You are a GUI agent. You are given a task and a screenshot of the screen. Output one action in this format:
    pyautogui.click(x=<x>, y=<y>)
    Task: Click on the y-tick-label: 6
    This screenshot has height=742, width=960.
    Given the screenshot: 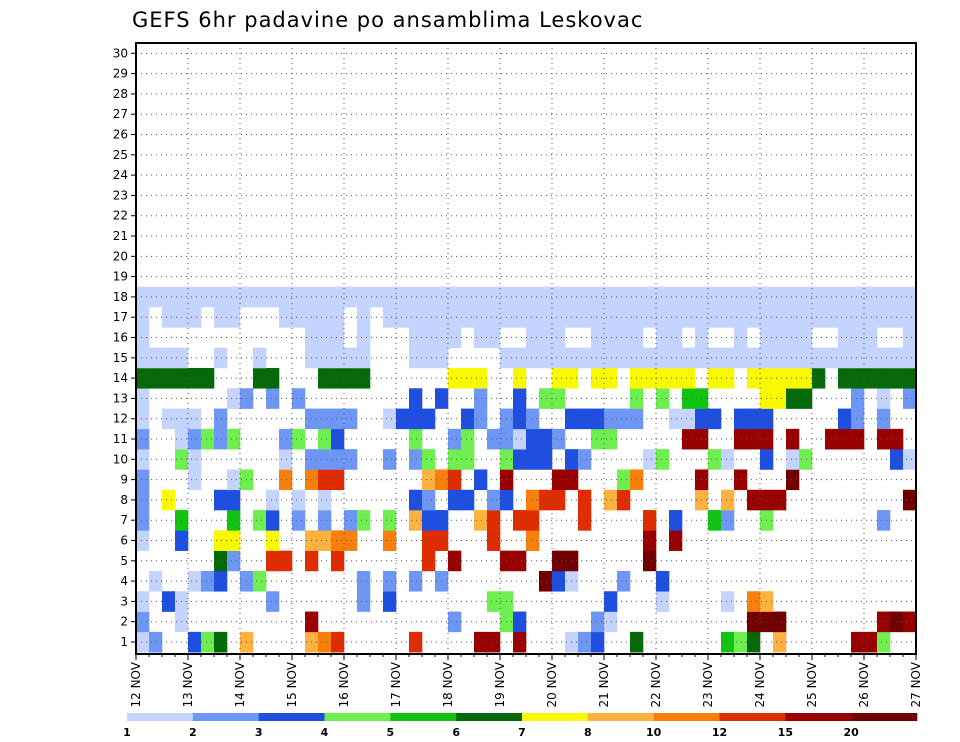 What is the action you would take?
    pyautogui.click(x=124, y=541)
    